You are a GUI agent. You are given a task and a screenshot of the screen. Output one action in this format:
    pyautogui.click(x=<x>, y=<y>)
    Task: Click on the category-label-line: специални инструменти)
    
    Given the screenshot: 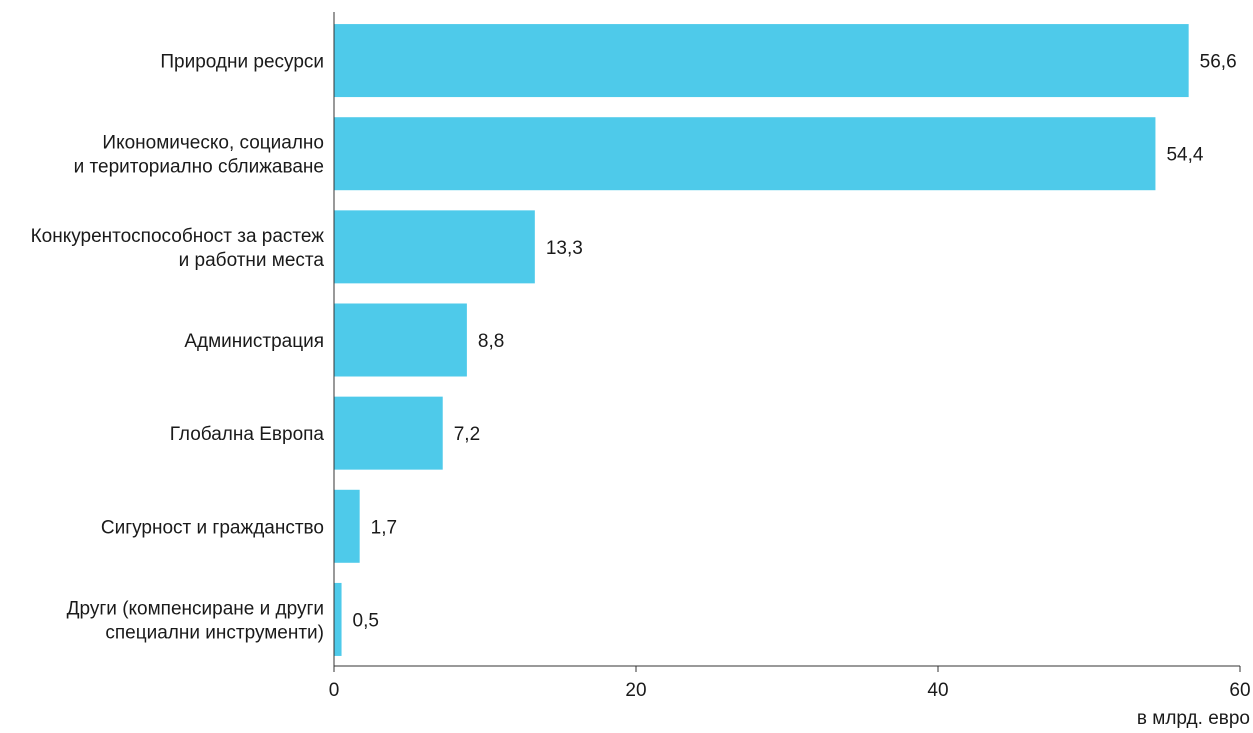 What is the action you would take?
    pyautogui.click(x=214, y=632)
    